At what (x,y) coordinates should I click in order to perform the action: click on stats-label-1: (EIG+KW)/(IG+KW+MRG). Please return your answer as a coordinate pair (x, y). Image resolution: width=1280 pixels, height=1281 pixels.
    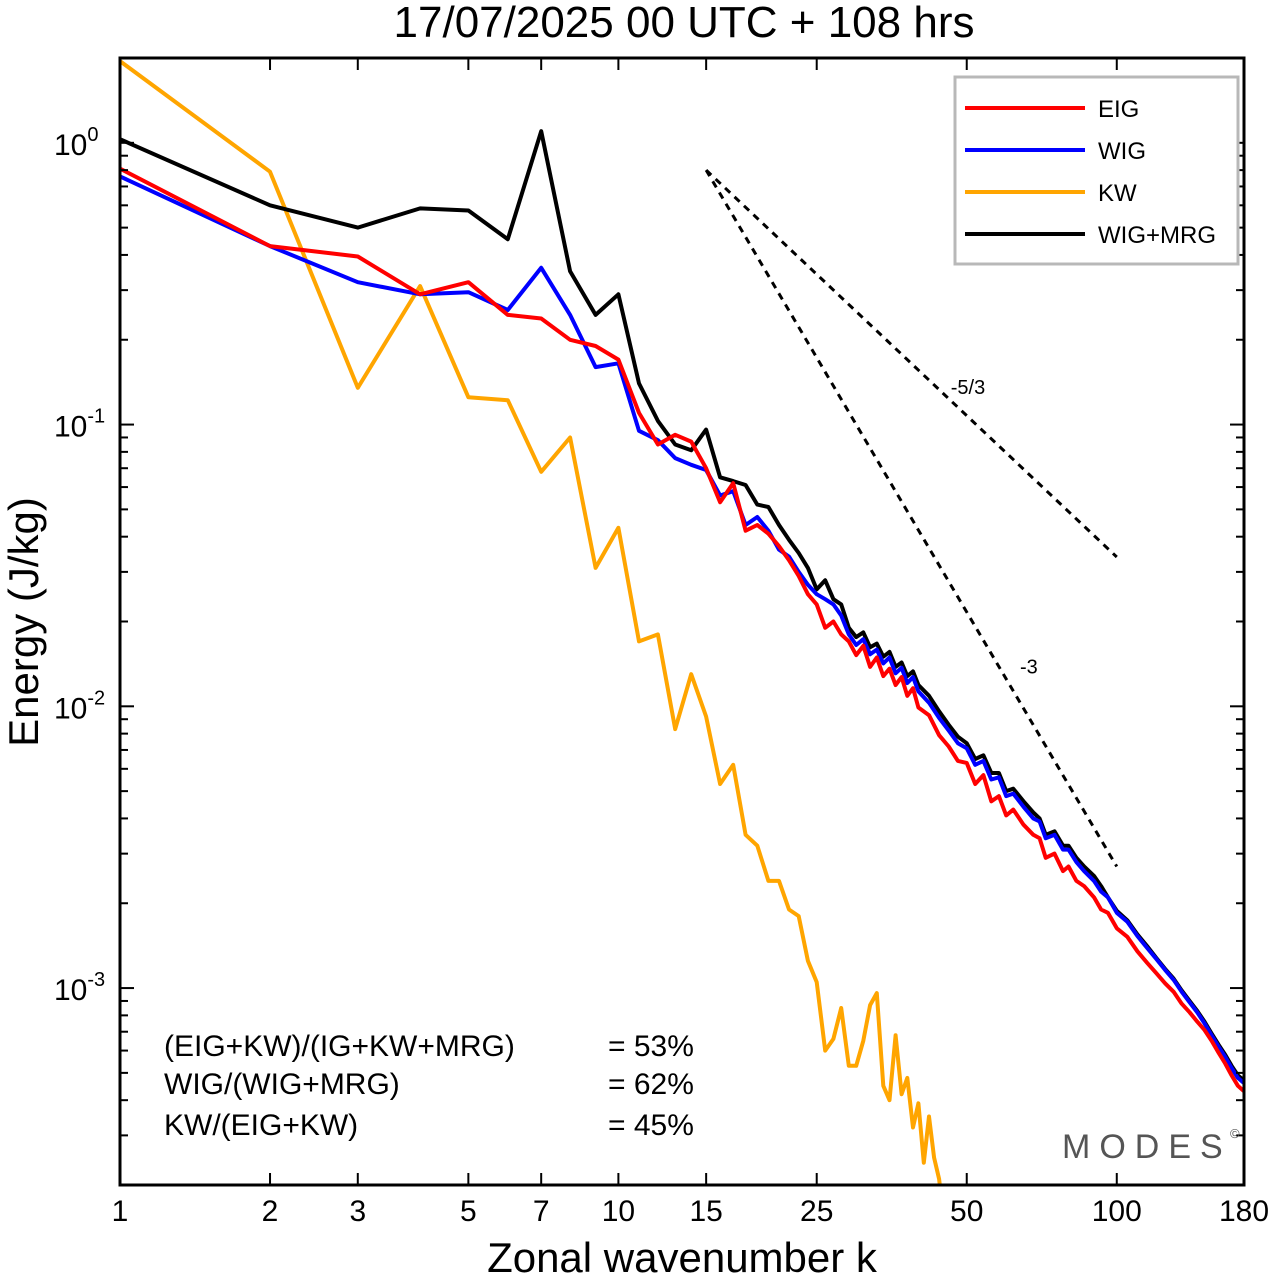
    Looking at the image, I should click on (339, 1046).